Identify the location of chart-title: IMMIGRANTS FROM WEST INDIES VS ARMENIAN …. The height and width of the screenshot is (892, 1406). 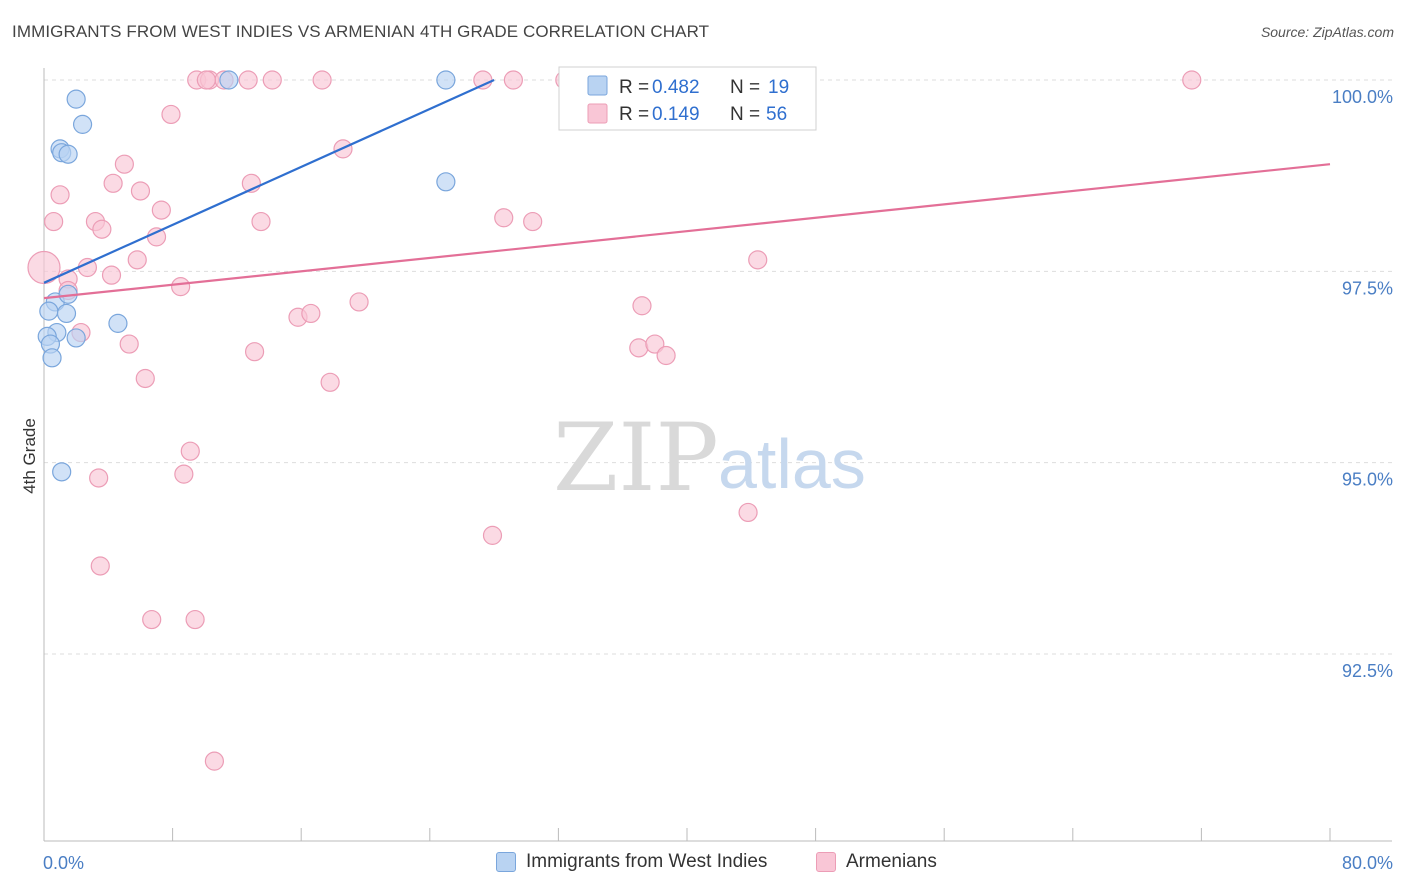
(361, 31).